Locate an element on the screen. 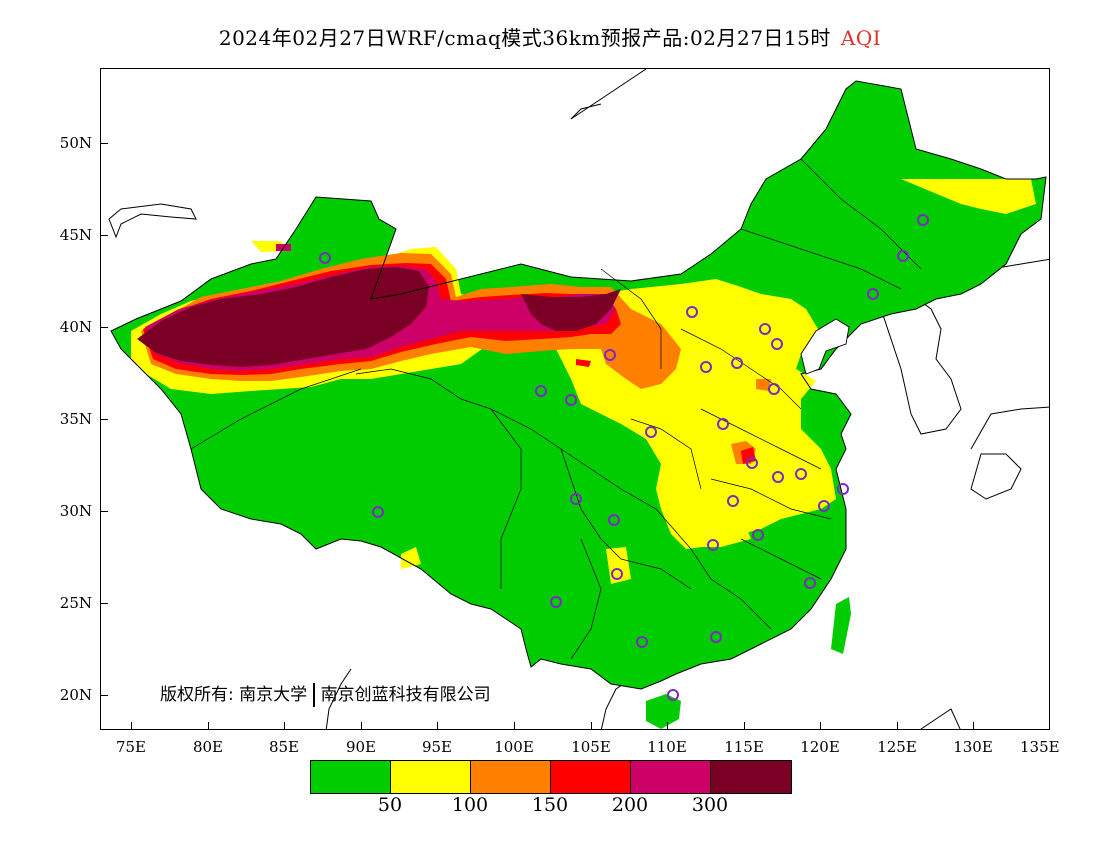 The image size is (1100, 850). copyright-left: 版权所有: 南京大学 is located at coordinates (234, 695).